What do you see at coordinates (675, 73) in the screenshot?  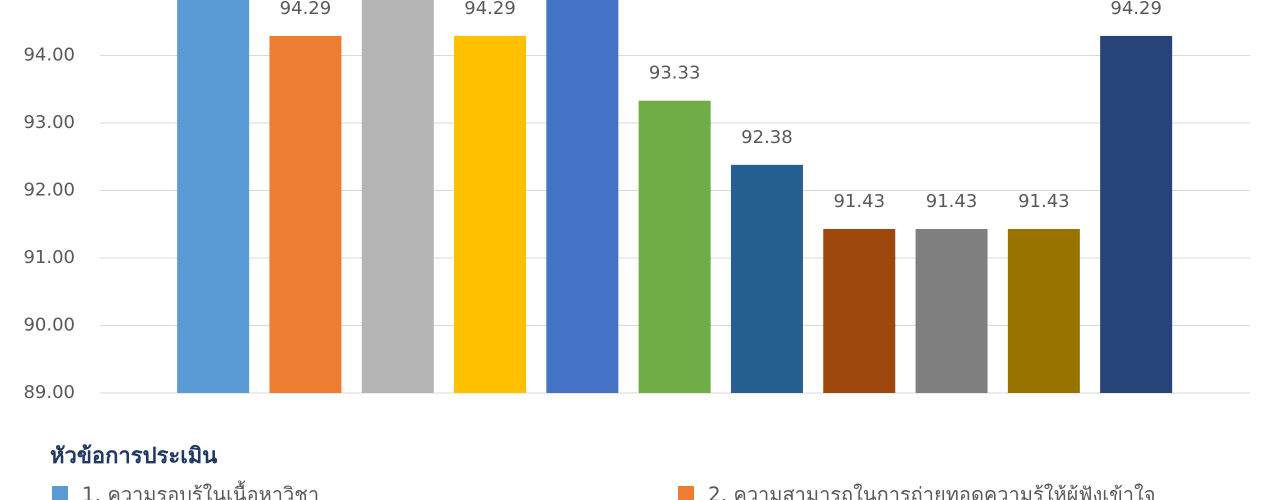 I see `value-label: 93.33` at bounding box center [675, 73].